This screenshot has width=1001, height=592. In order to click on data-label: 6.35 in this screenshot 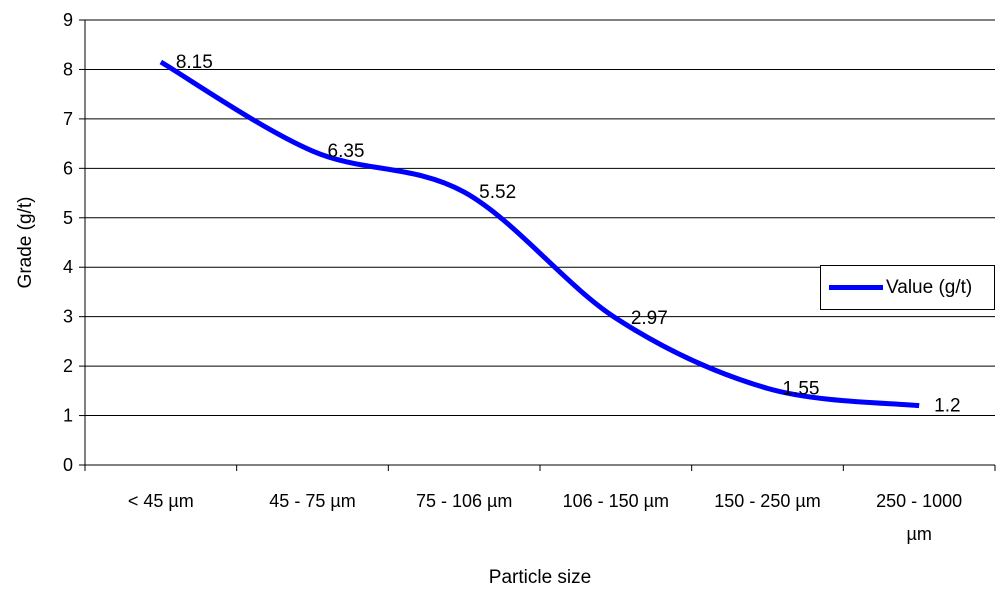, I will do `click(346, 151)`.